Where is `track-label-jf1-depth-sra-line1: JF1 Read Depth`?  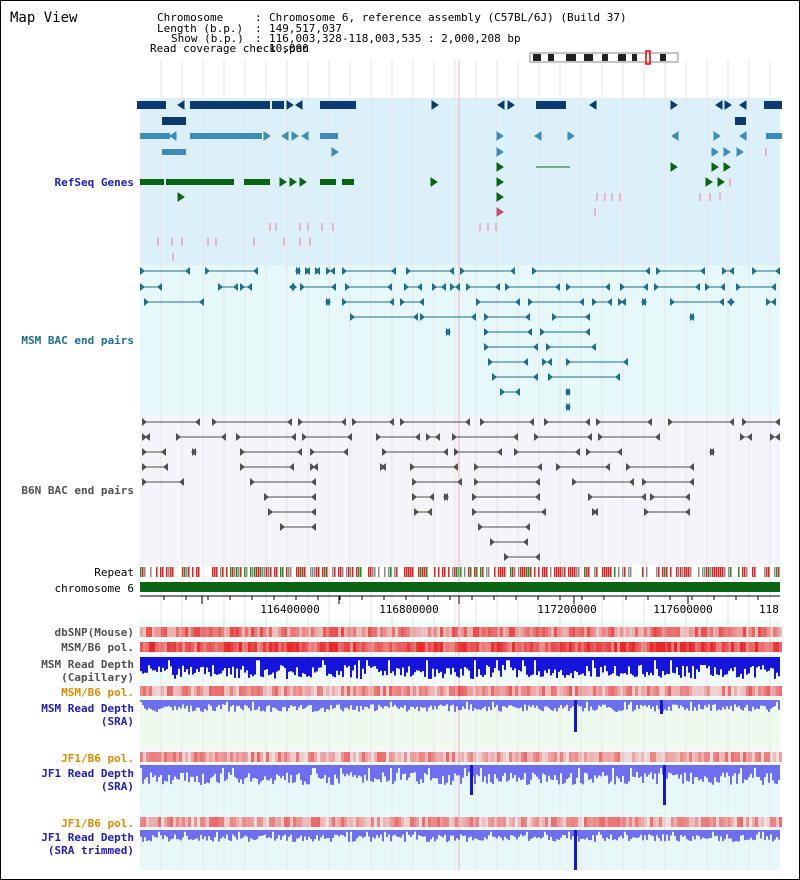
track-label-jf1-depth-sra-line1: JF1 Read Depth is located at coordinates (87, 773).